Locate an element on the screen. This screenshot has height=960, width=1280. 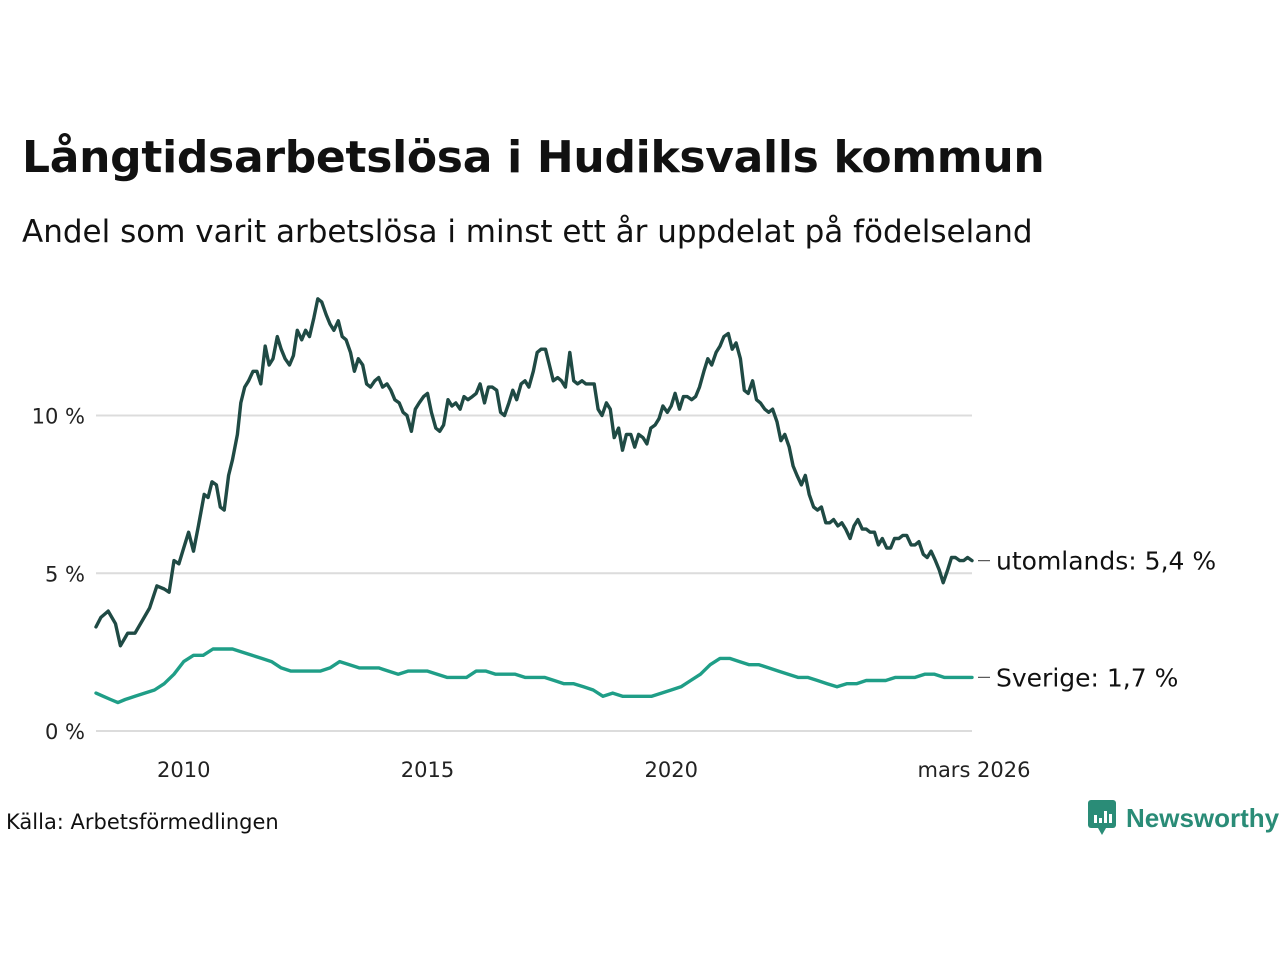
brand-name: Newsworthy is located at coordinates (1203, 817).